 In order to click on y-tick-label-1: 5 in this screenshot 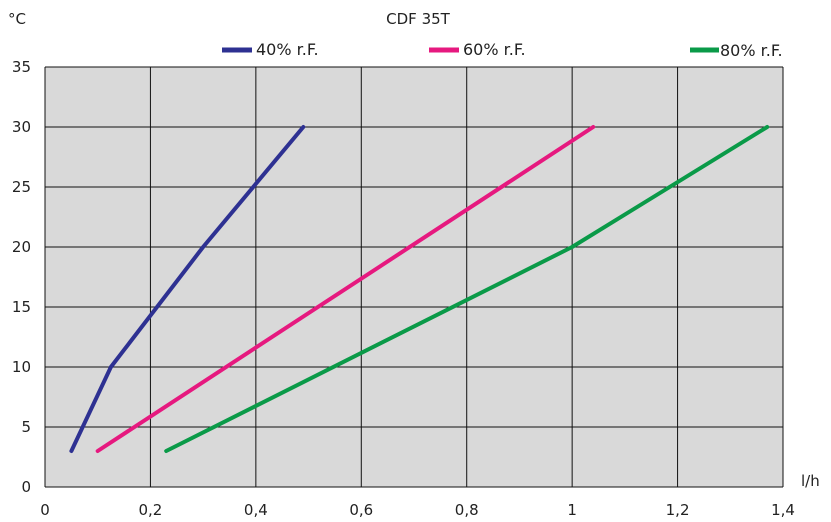, I will do `click(26, 427)`.